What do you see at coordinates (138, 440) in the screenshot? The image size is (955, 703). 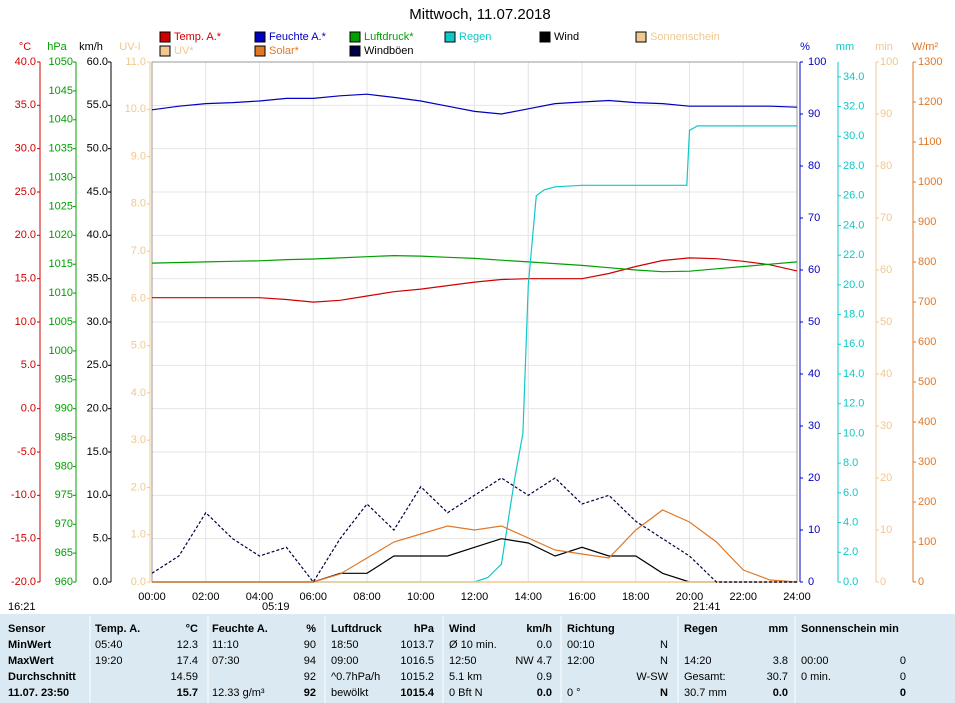 I see `y-tick-label: 3.0` at bounding box center [138, 440].